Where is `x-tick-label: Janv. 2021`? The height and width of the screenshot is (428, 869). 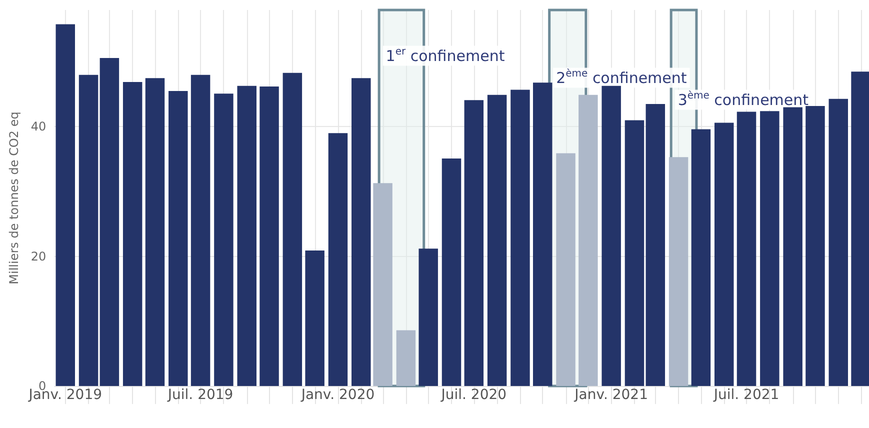 x-tick-label: Janv. 2021 is located at coordinates (611, 395).